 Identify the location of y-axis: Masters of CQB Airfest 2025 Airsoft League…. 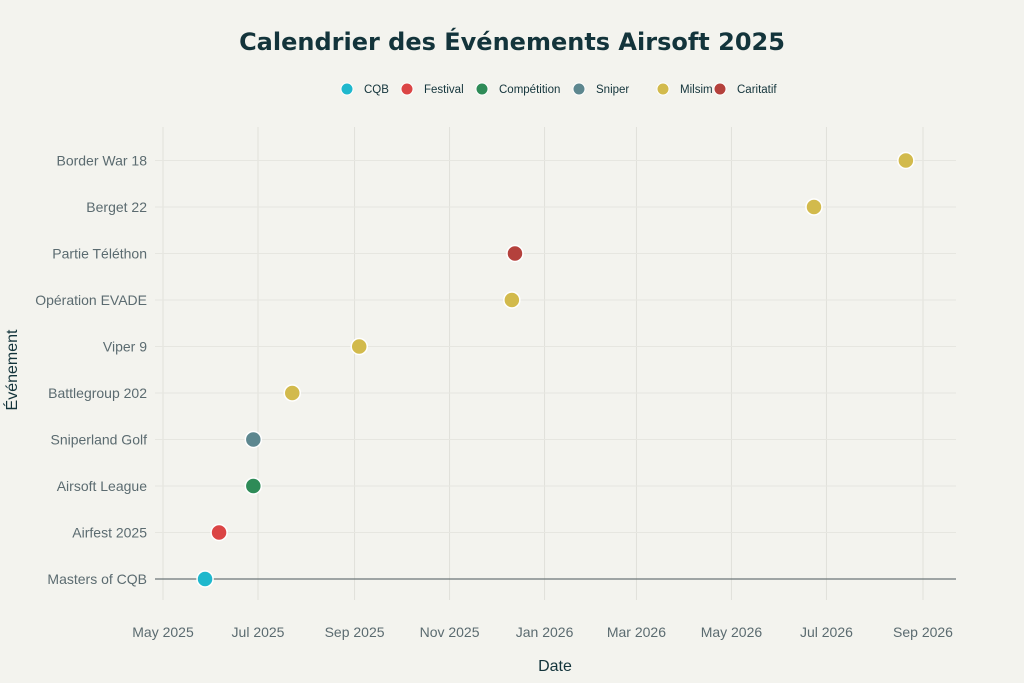
(91, 370).